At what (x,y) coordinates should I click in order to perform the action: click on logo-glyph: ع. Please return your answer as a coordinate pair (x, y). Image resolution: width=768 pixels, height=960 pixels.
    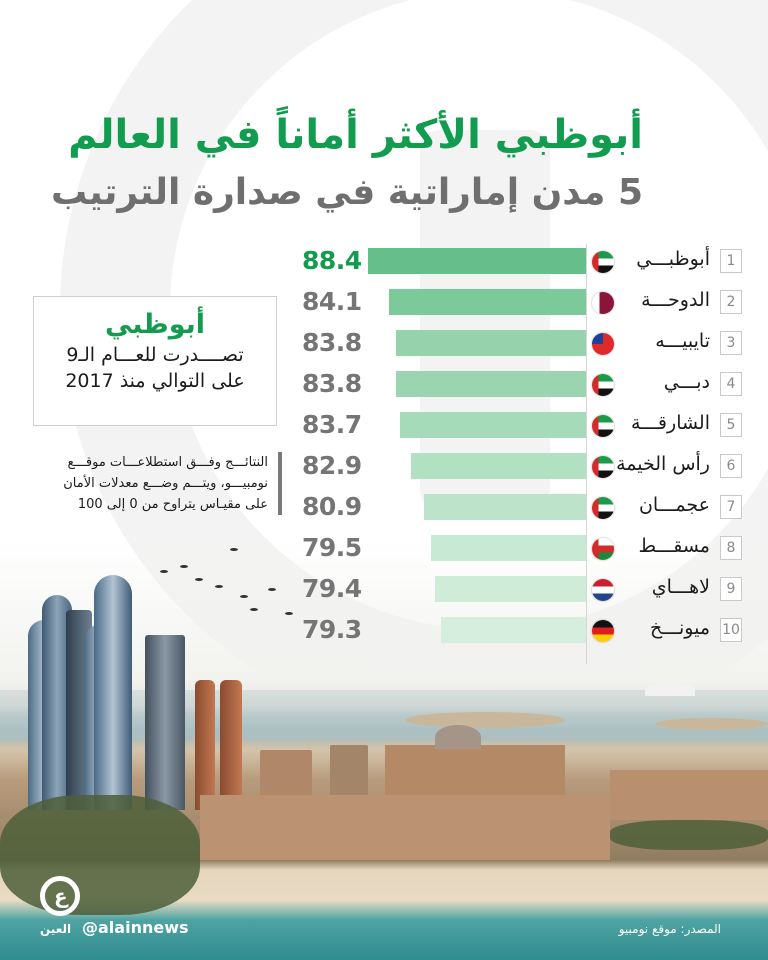
    Looking at the image, I should click on (61, 896).